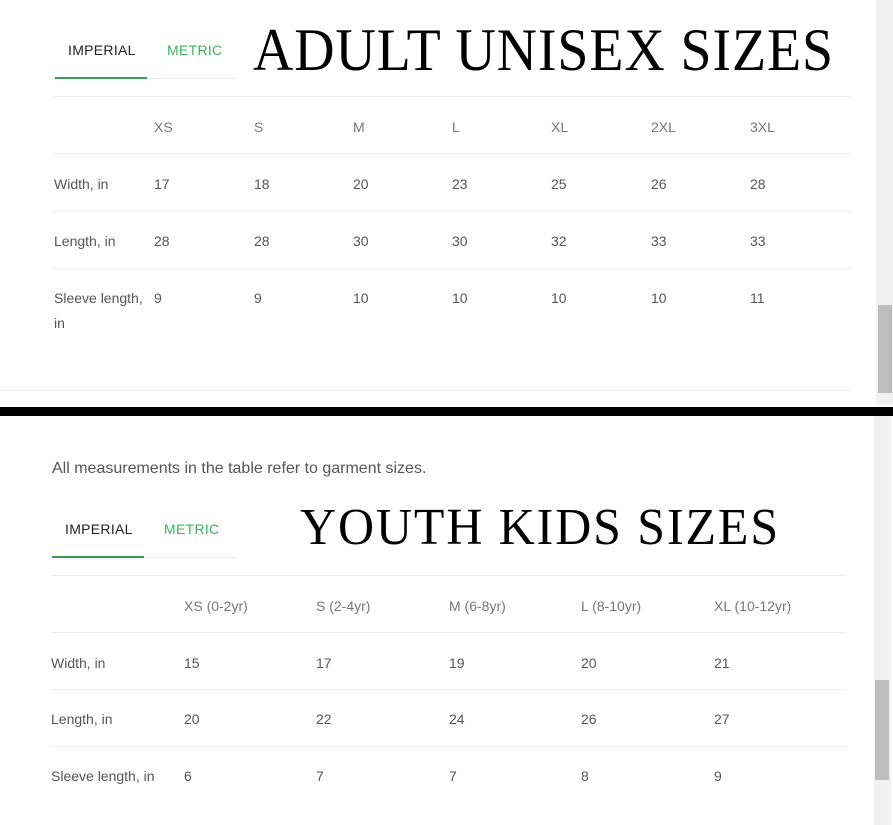 Image resolution: width=893 pixels, height=825 pixels. I want to click on table-cell: 24, so click(457, 719).